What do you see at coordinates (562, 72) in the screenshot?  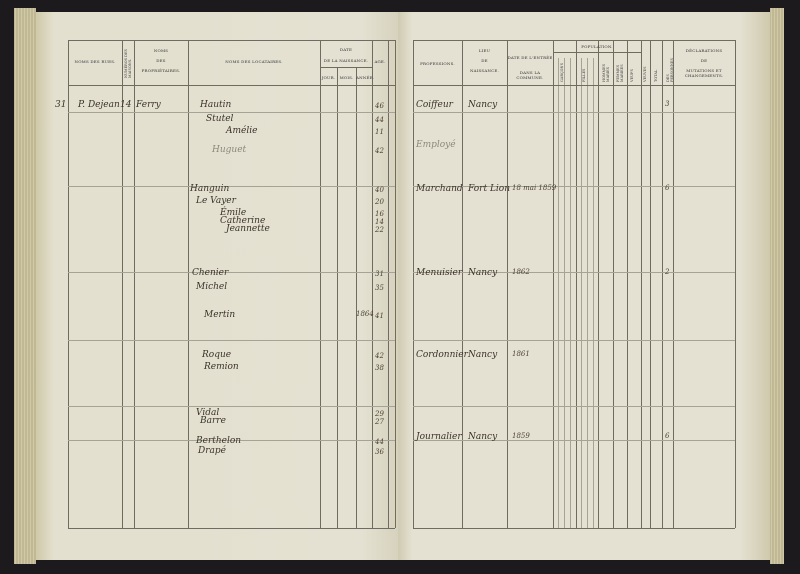 I see `header-boys: Garçons` at bounding box center [562, 72].